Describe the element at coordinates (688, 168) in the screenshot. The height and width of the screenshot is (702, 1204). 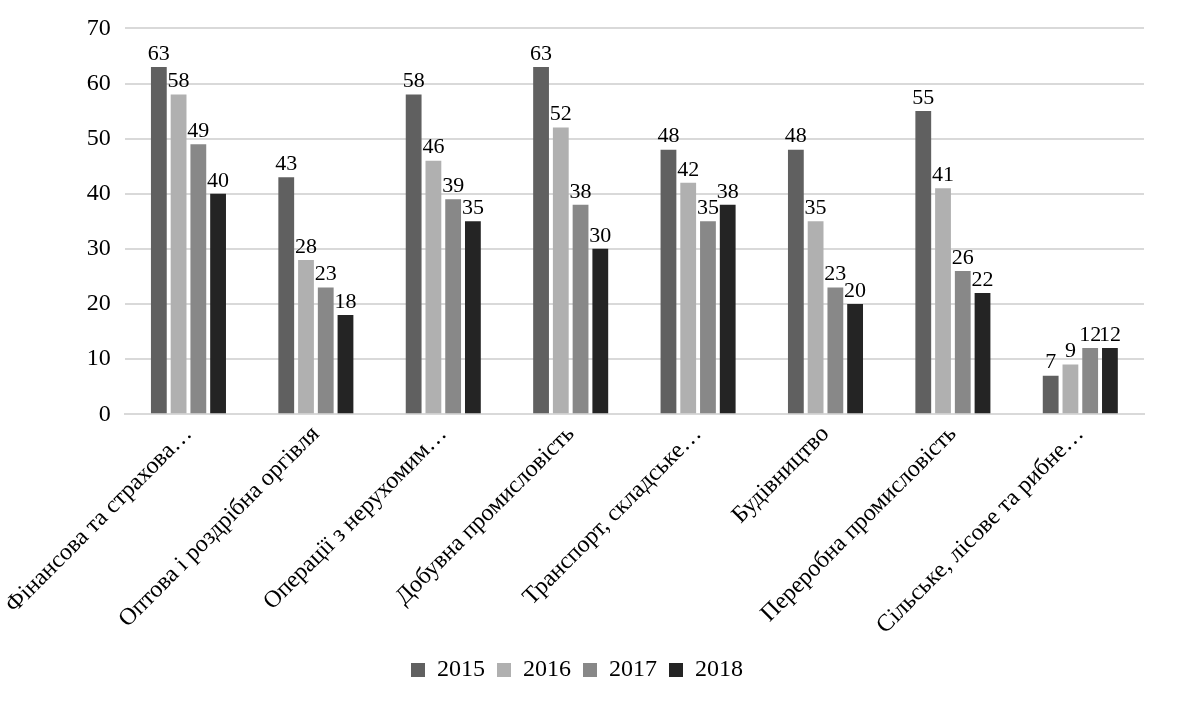
I see `data-label: 42` at that location.